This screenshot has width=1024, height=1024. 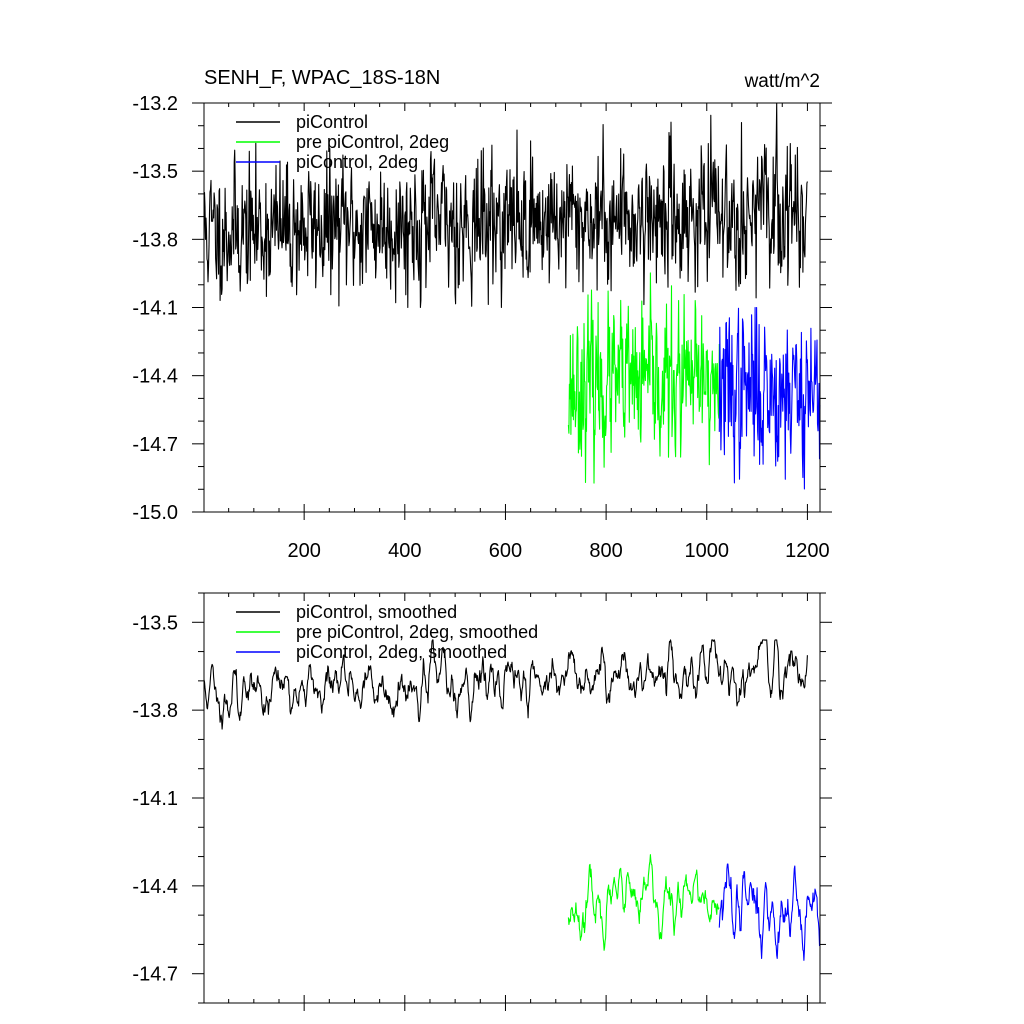 What do you see at coordinates (605, 551) in the screenshot?
I see `x-tick-label: 800` at bounding box center [605, 551].